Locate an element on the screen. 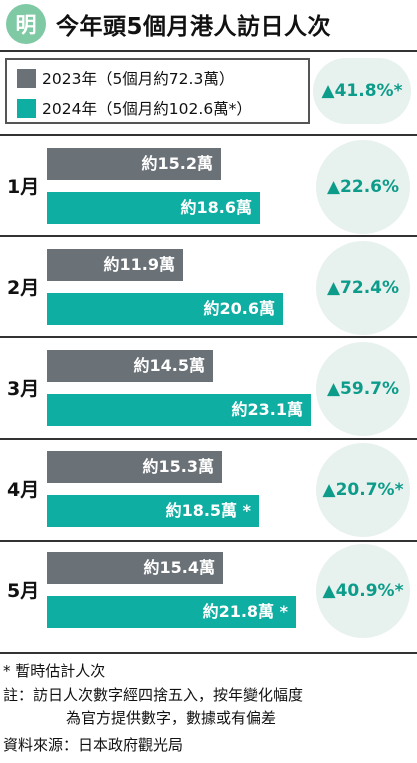 Image resolution: width=417 pixels, height=763 pixels. change-percent-badge: ▲72.4% is located at coordinates (363, 288).